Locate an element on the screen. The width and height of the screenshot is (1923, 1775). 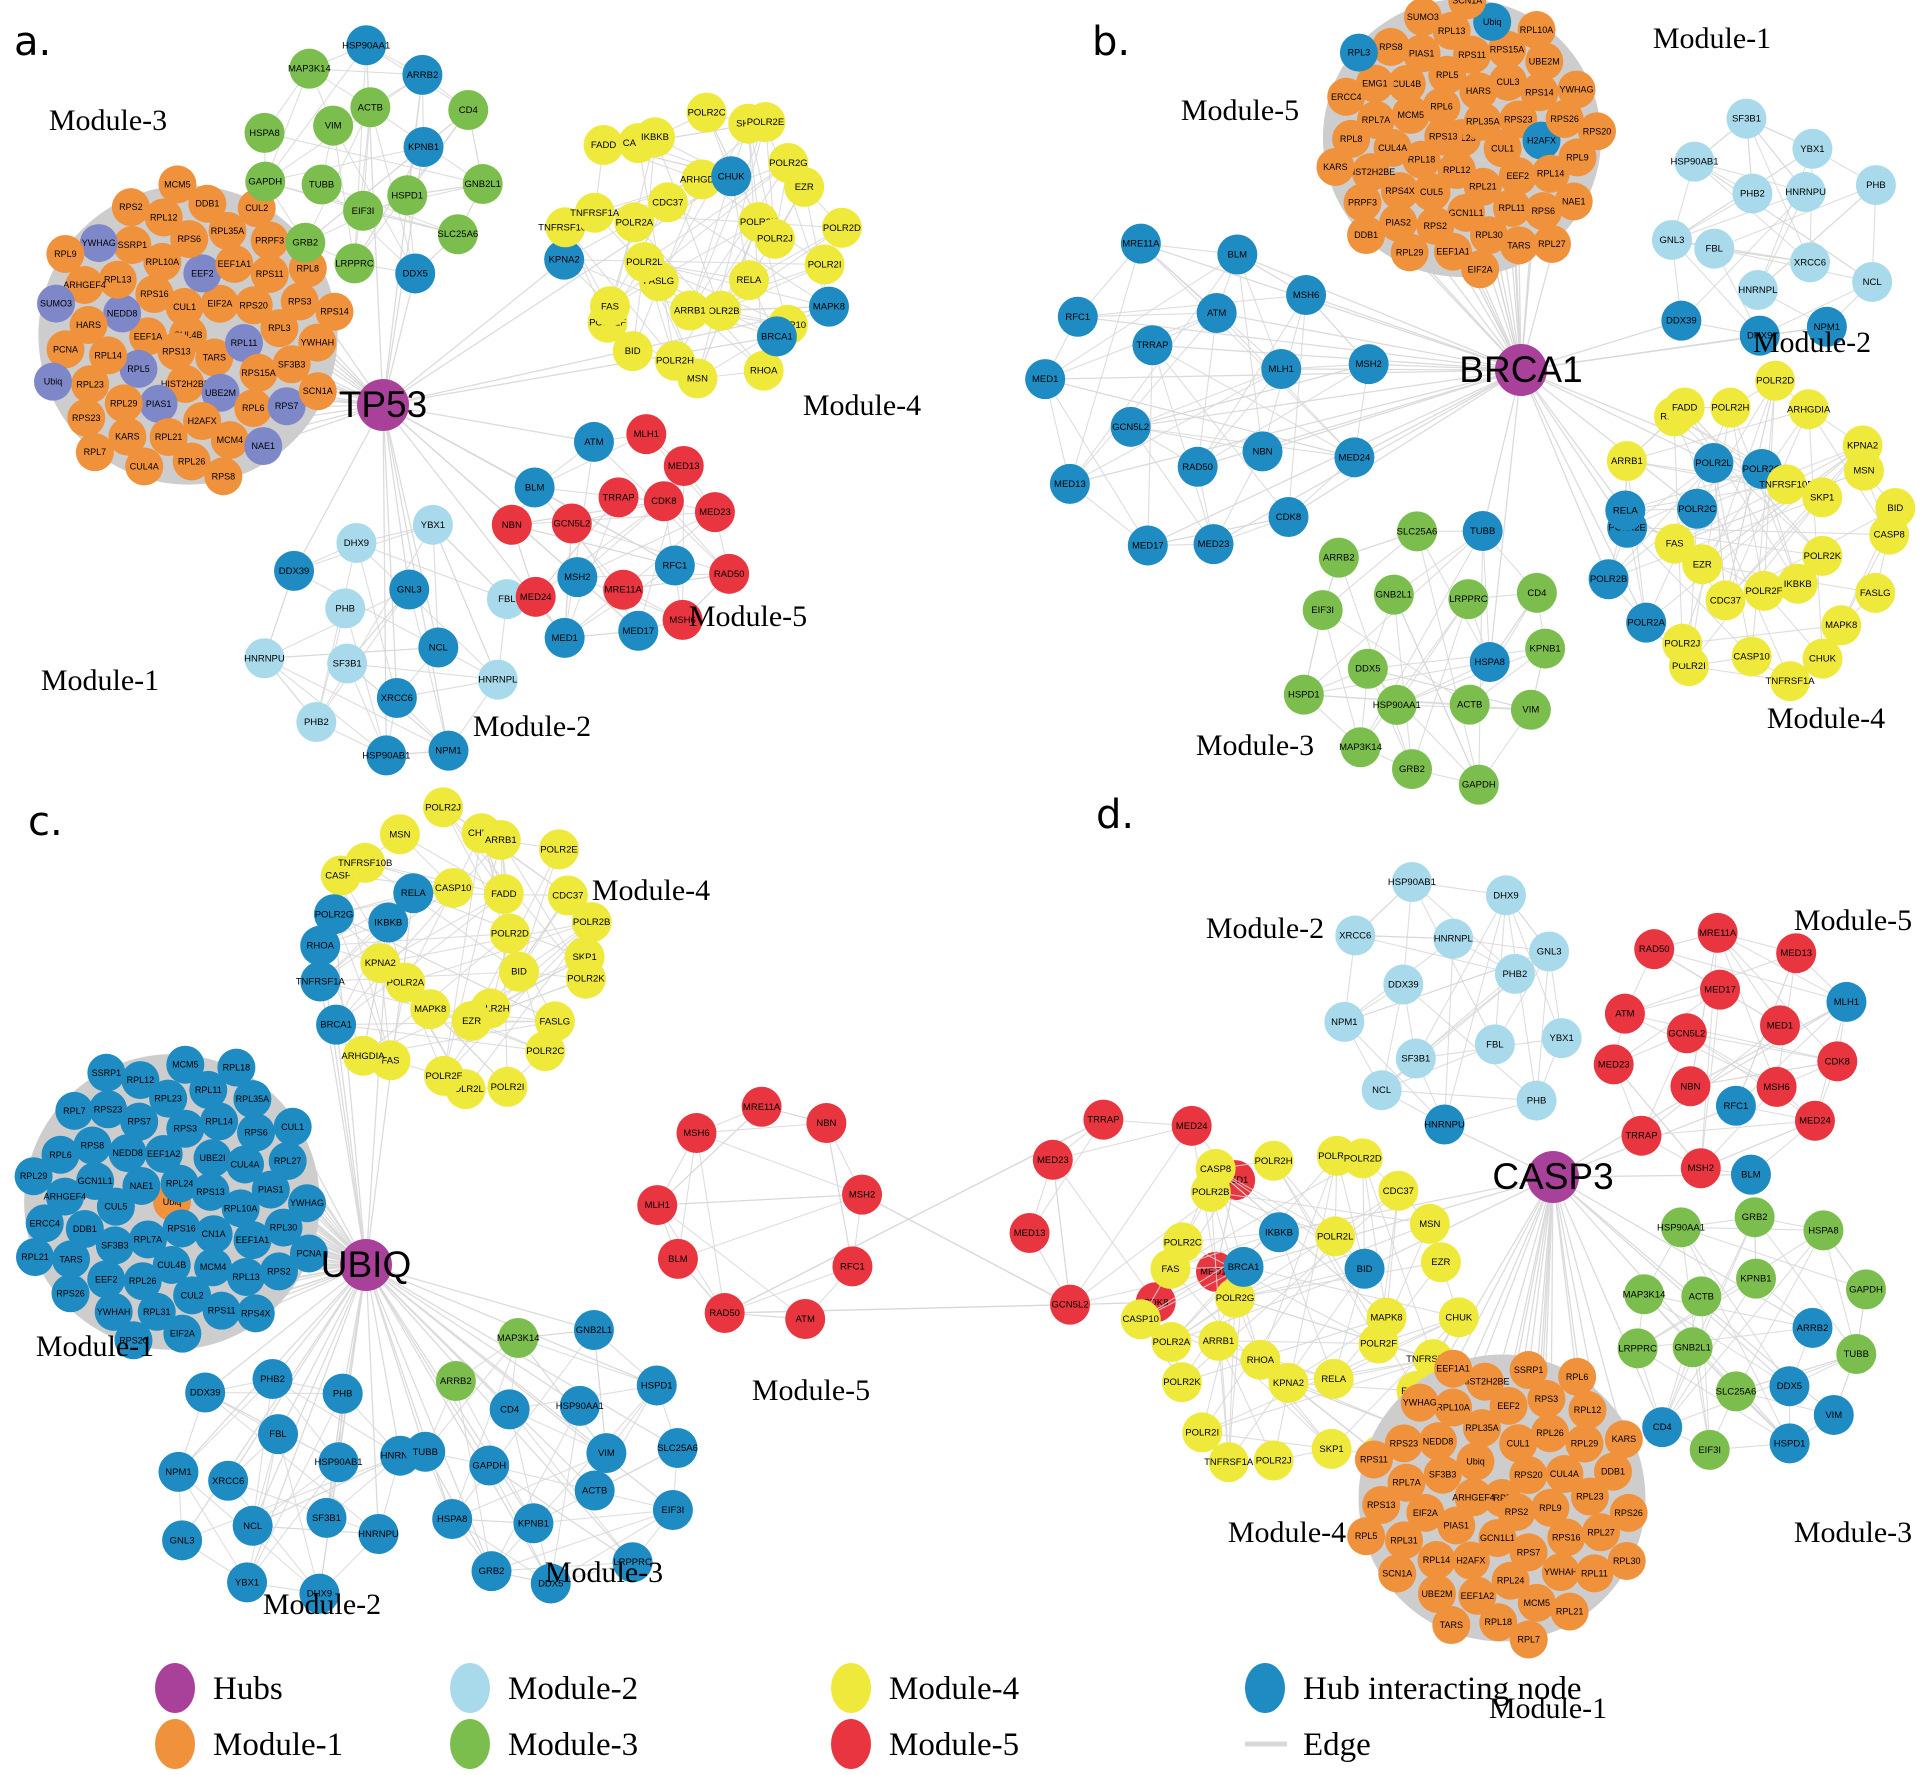
gene-node-GAPDH is located at coordinates (1478, 784).